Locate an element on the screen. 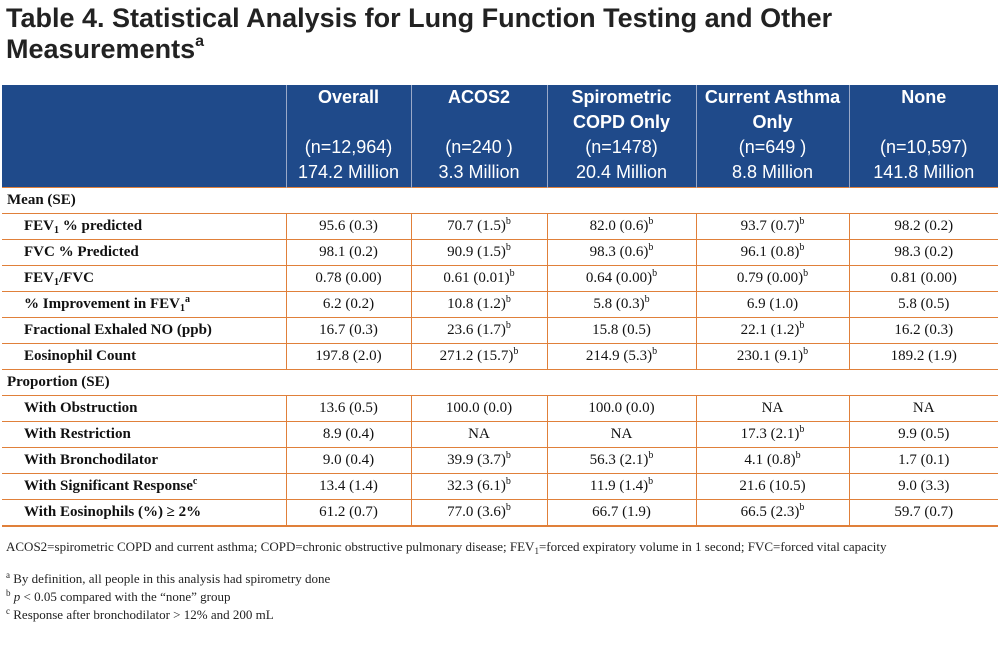  table-cell: 82.0 (0.6)b is located at coordinates (621, 226).